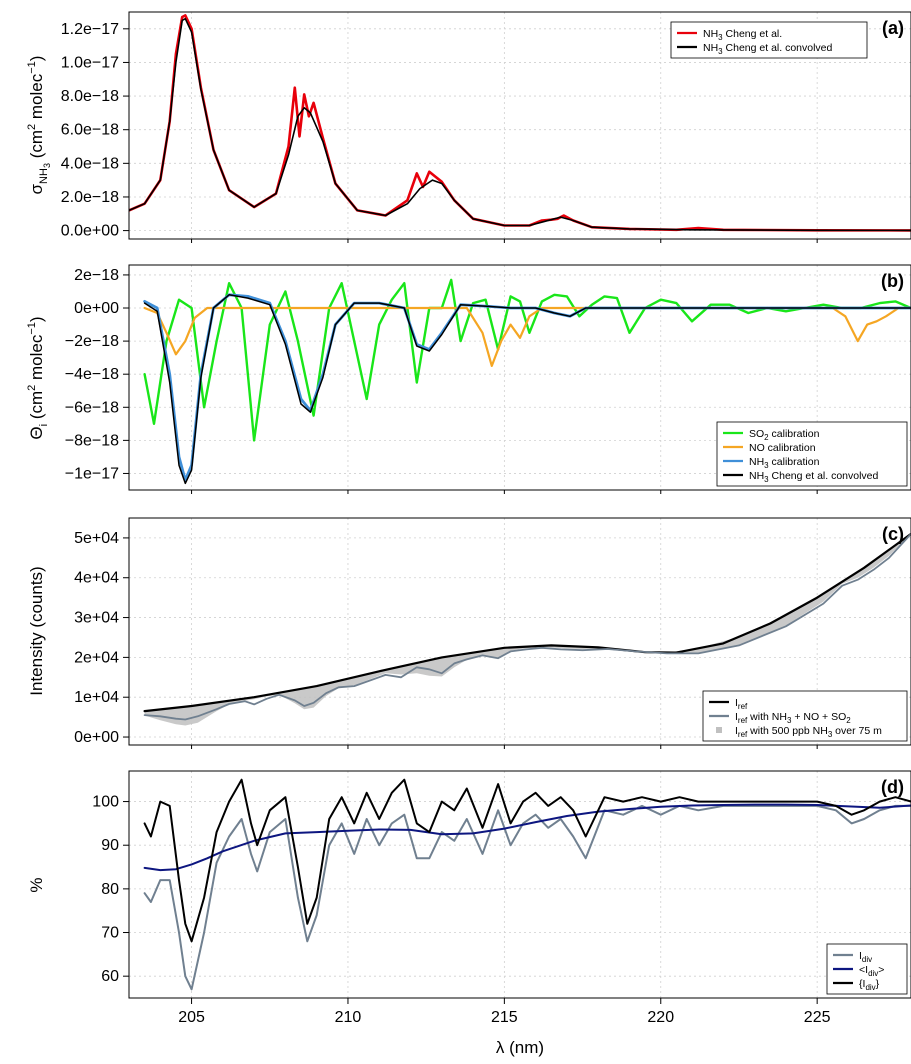  I want to click on y-tick-label: 4.0e−18, so click(90, 163).